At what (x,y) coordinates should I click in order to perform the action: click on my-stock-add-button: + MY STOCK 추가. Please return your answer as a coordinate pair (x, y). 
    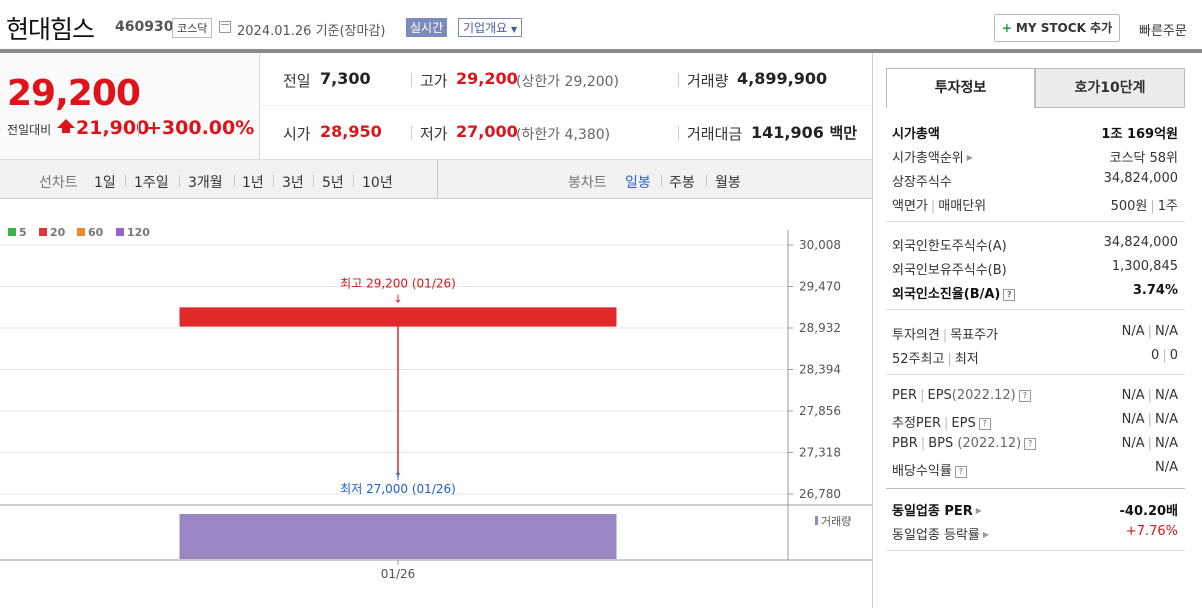
    Looking at the image, I should click on (1057, 28).